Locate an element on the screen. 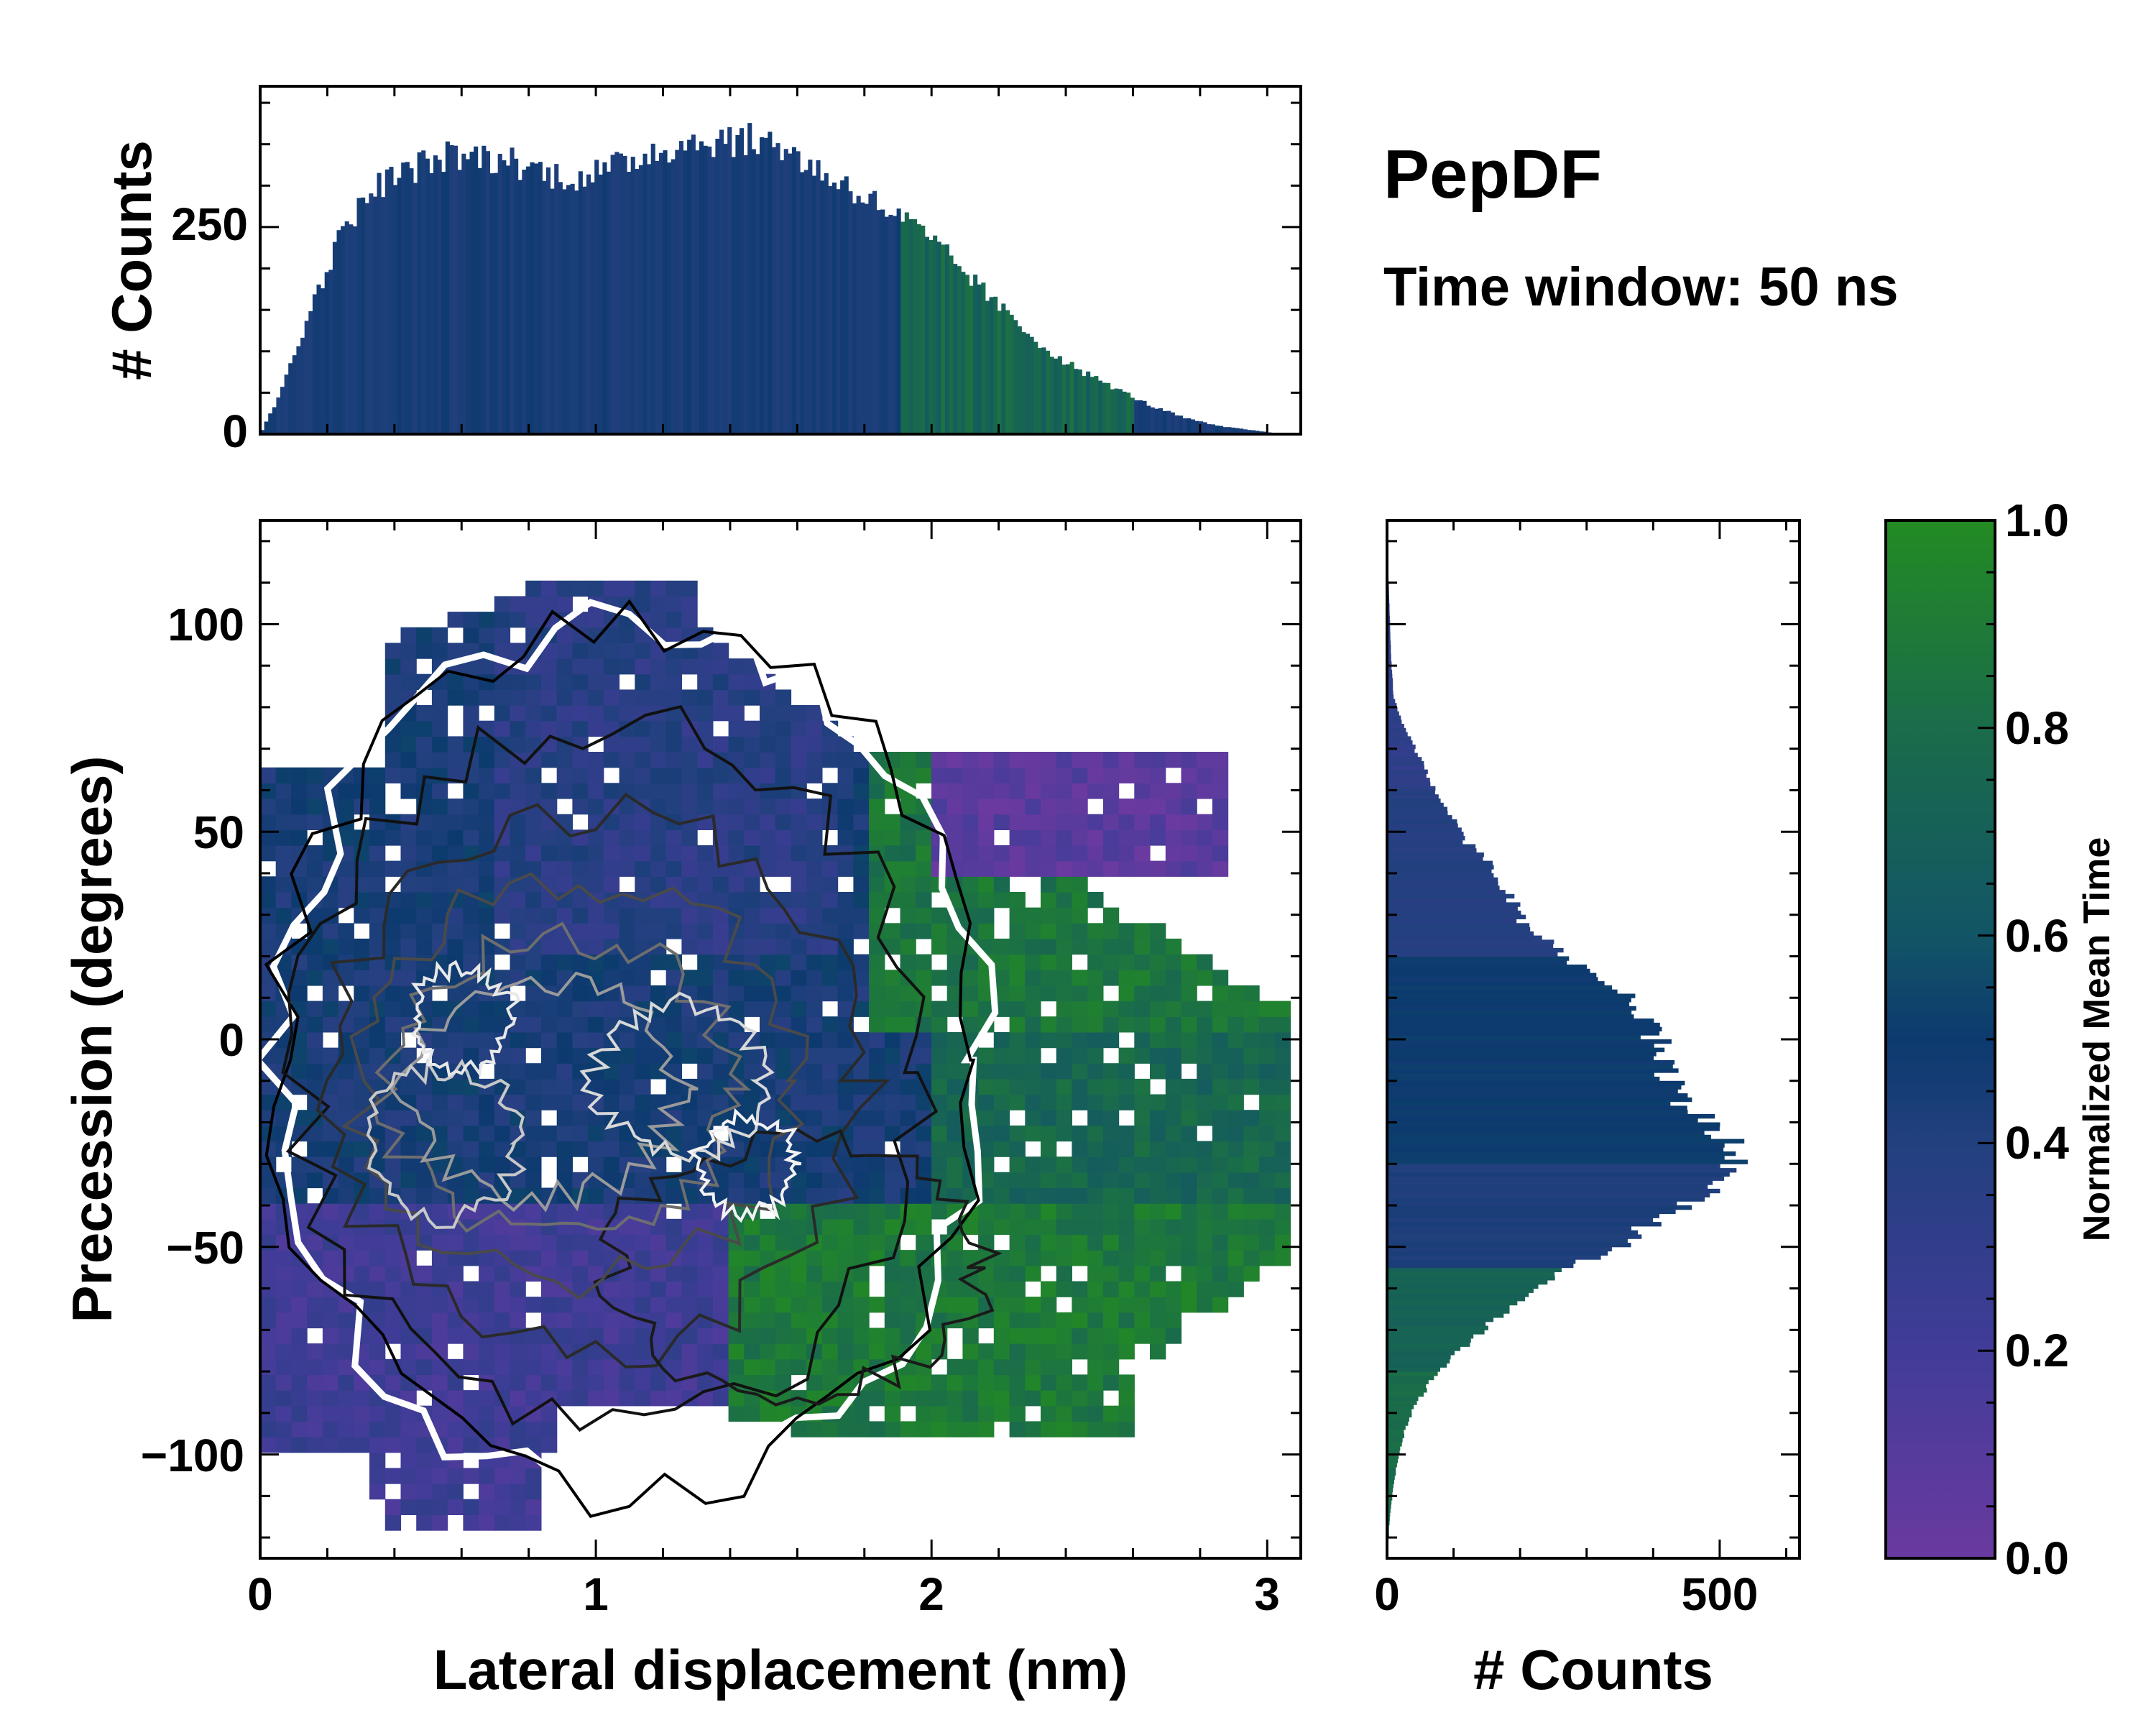  y-tick-label: 0 is located at coordinates (231, 1040).